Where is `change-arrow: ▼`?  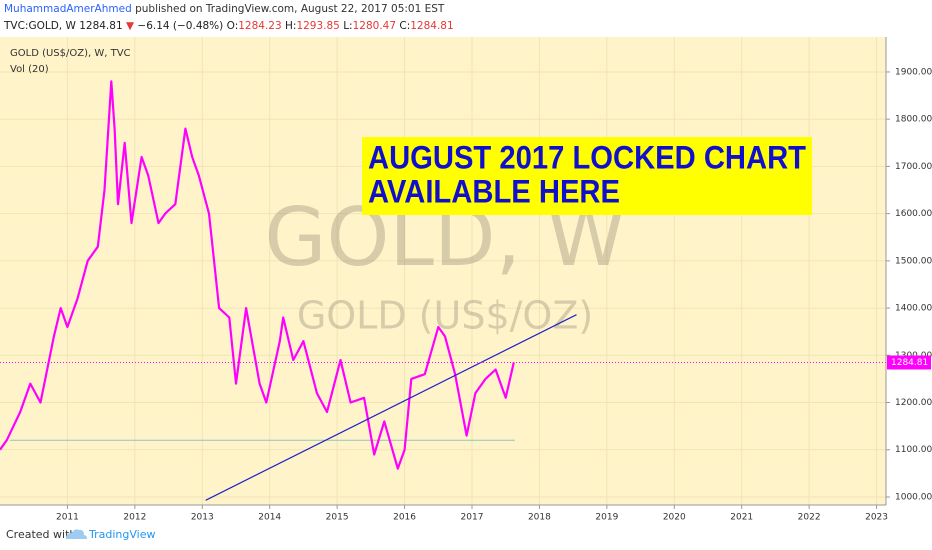
change-arrow: ▼ is located at coordinates (130, 26).